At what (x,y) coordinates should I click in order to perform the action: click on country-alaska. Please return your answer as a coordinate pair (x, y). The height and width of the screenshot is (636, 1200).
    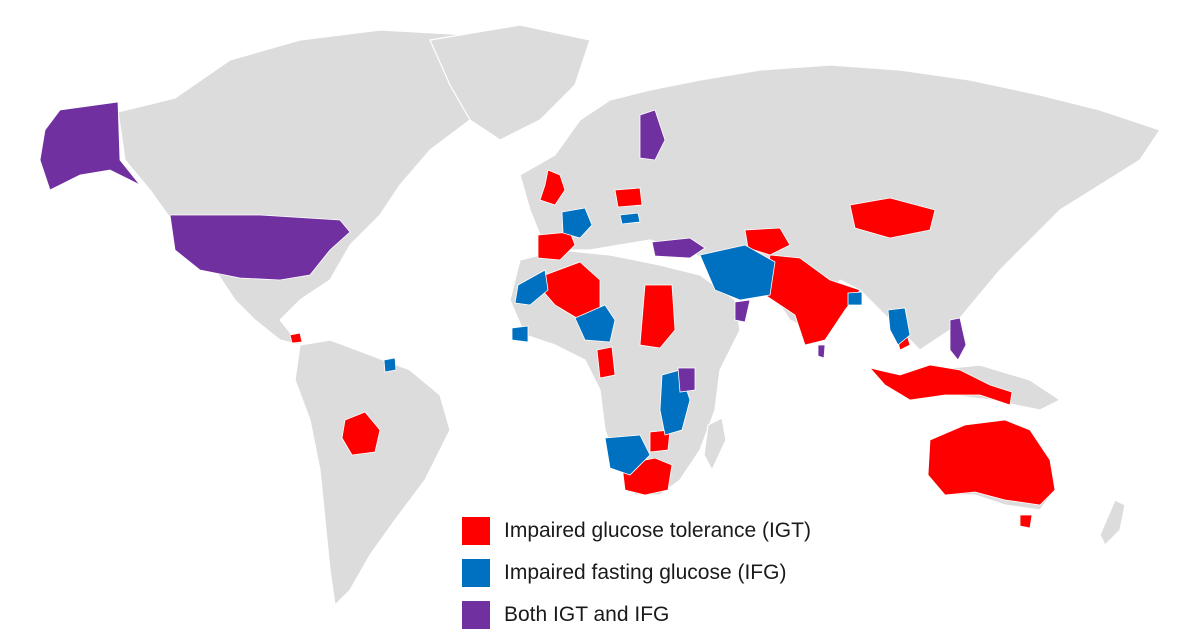
    Looking at the image, I should click on (90, 146).